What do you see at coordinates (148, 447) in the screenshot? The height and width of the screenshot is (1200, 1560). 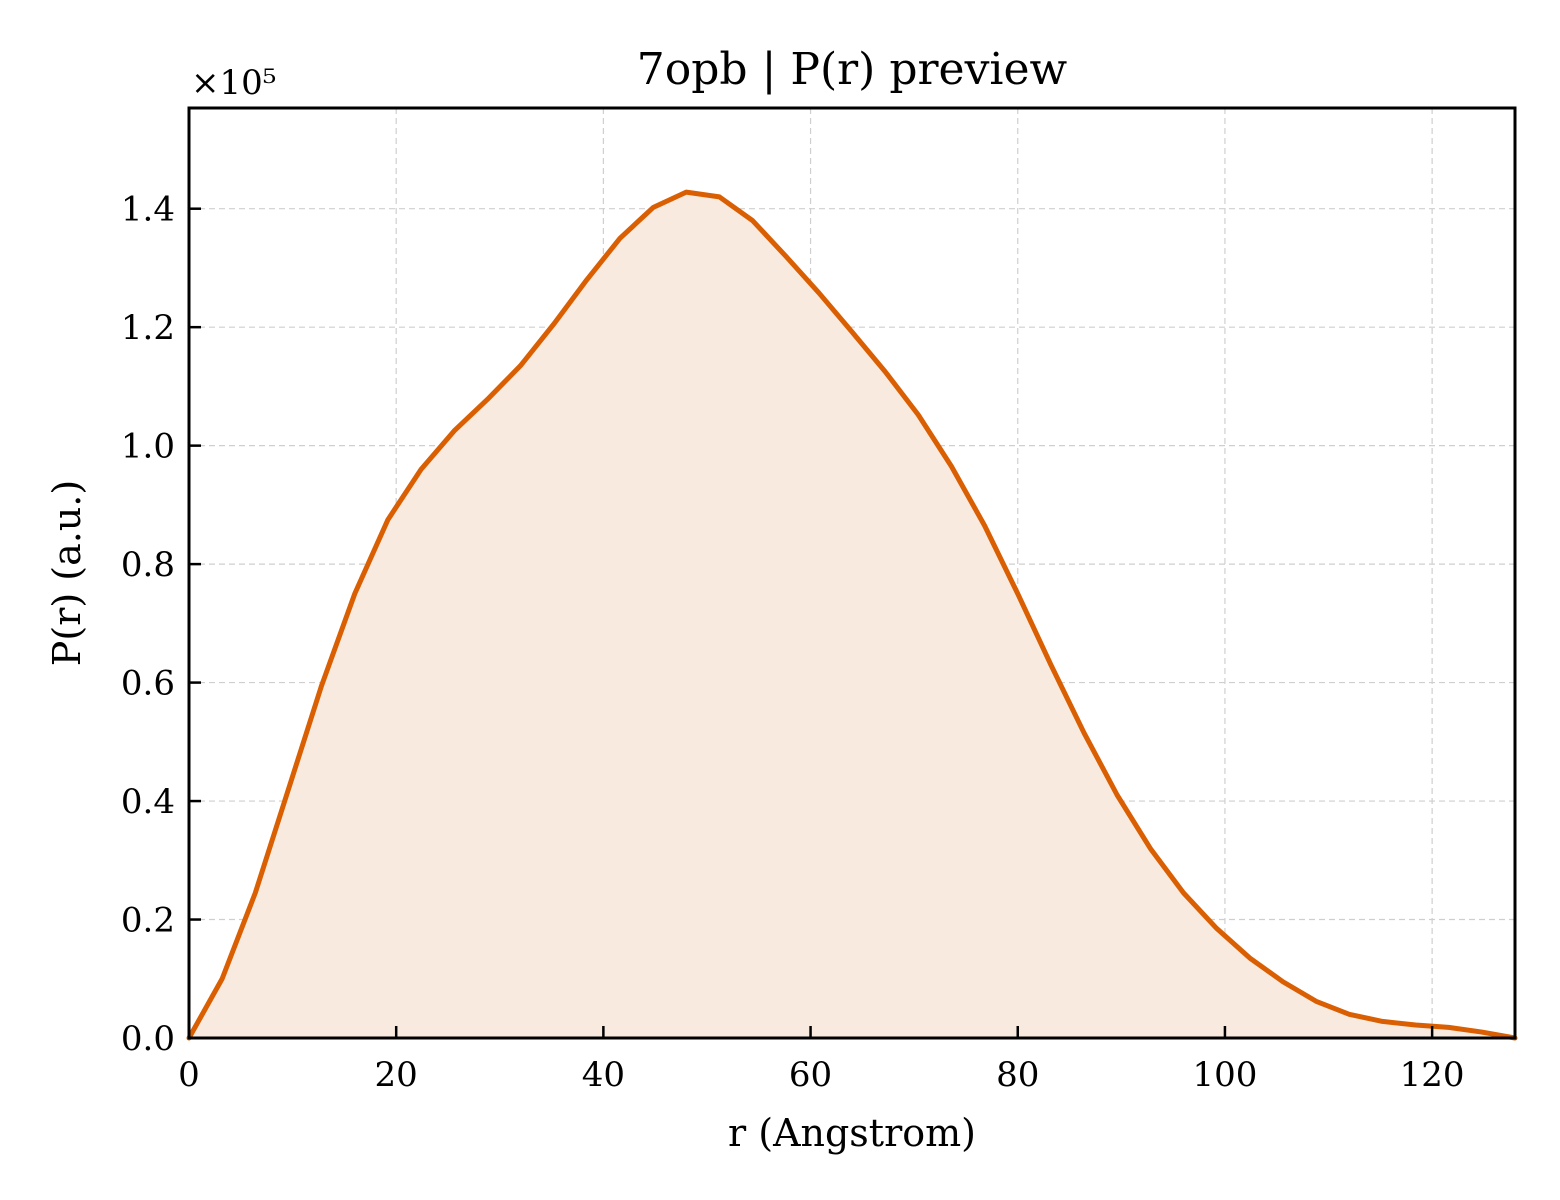 I see `y-tick-label: 1.0` at bounding box center [148, 447].